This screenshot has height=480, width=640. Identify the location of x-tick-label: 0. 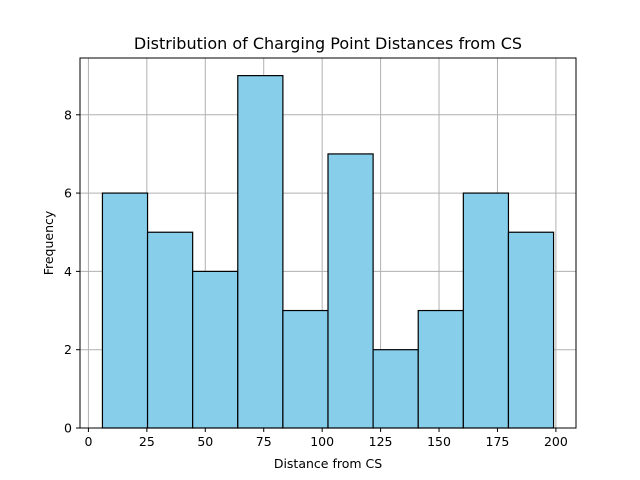
(88, 441).